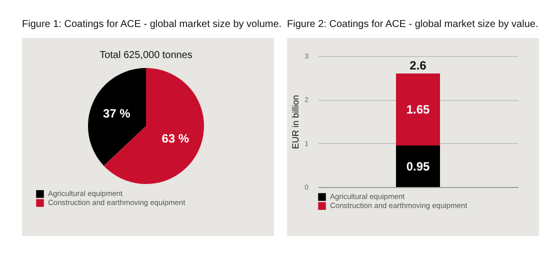 Image resolution: width=557 pixels, height=270 pixels. I want to click on chart-subtitle: Total 625,000 tonnes, so click(146, 55).